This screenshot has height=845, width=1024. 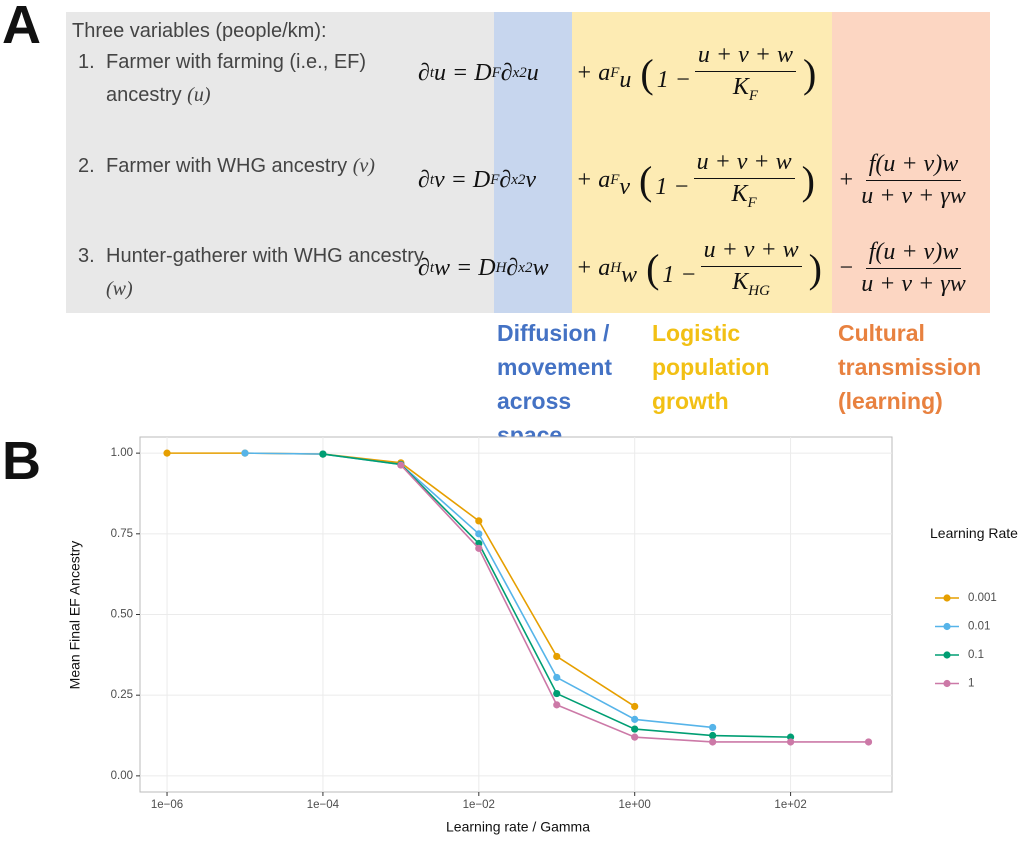 What do you see at coordinates (846, 179) in the screenshot?
I see `math-text: +` at bounding box center [846, 179].